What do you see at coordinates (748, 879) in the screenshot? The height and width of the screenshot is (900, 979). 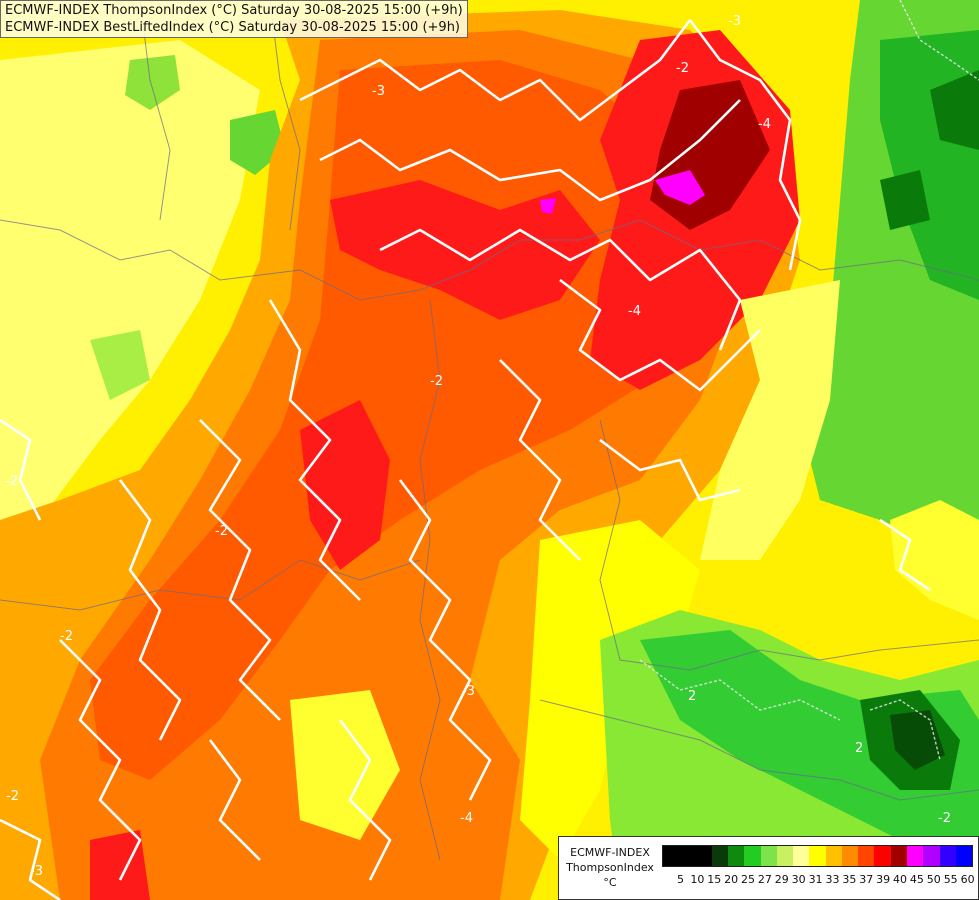 I see `legend-tick-label: 25` at bounding box center [748, 879].